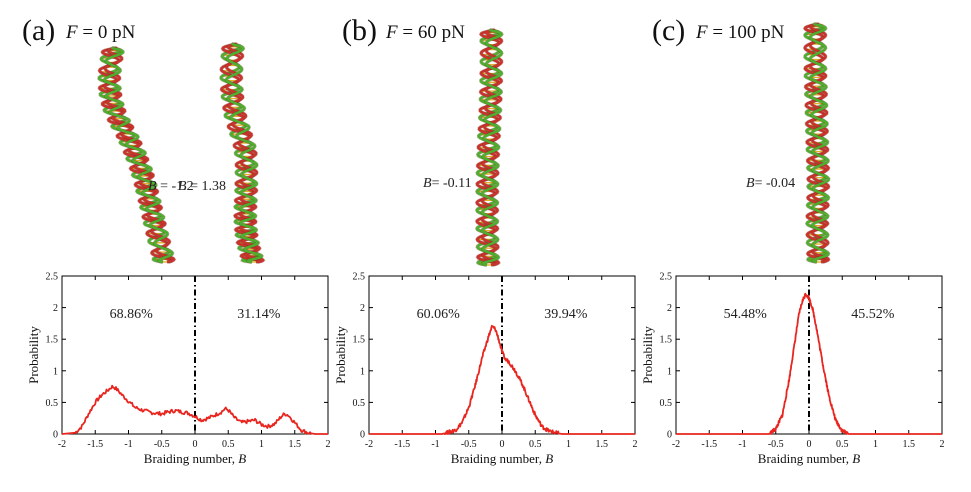 The image size is (971, 492). Describe the element at coordinates (132, 314) in the screenshot. I see `percent-left: 68.86%` at that location.